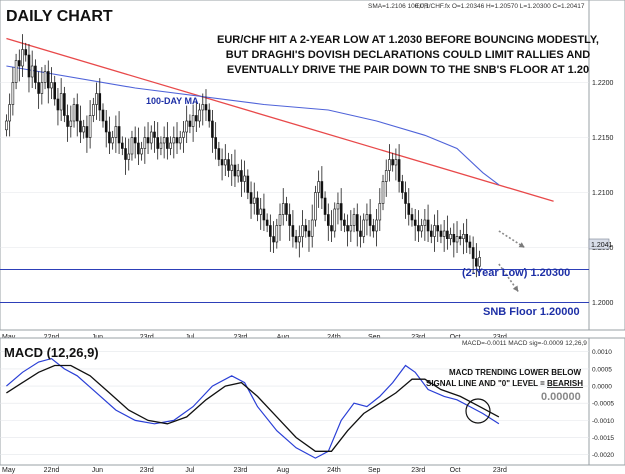  Describe the element at coordinates (603, 438) in the screenshot. I see `macd-y-tick-label: -0.0015` at that location.